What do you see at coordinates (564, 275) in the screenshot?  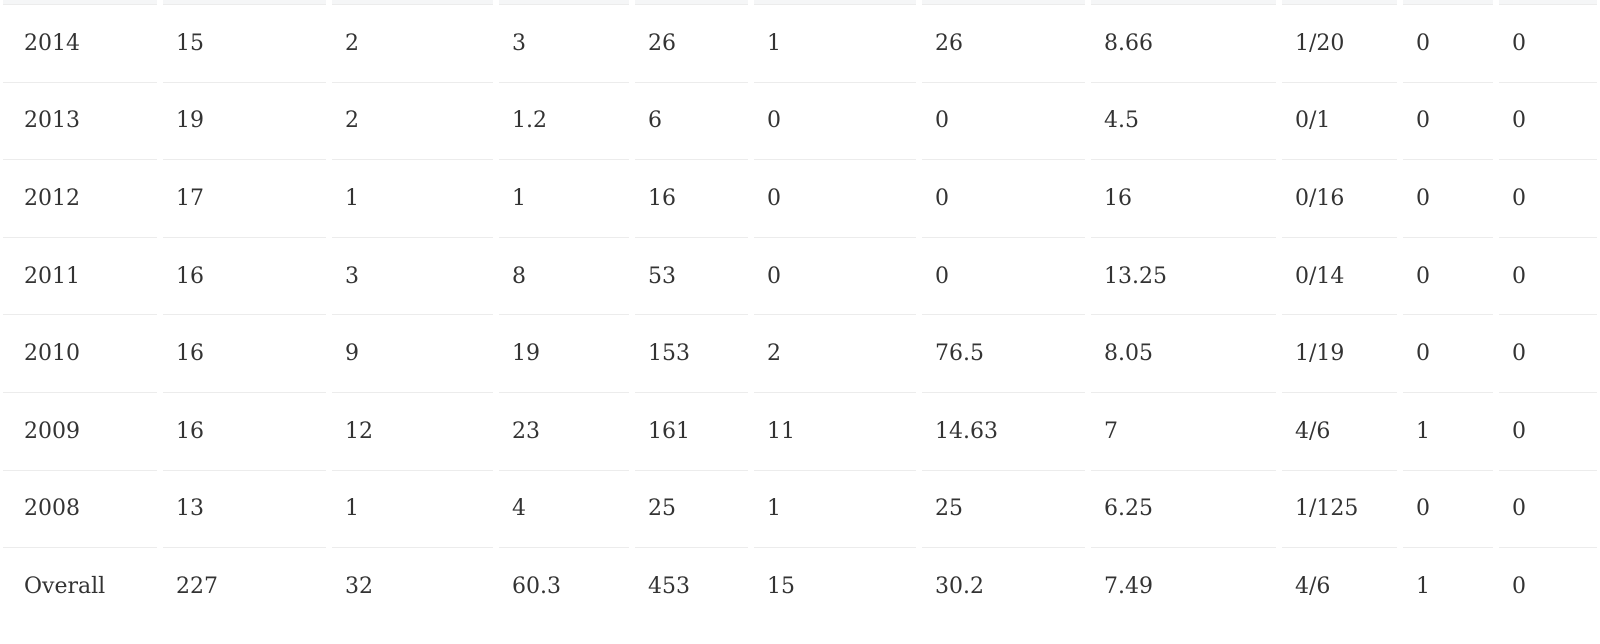 I see `table-cell: 8` at bounding box center [564, 275].